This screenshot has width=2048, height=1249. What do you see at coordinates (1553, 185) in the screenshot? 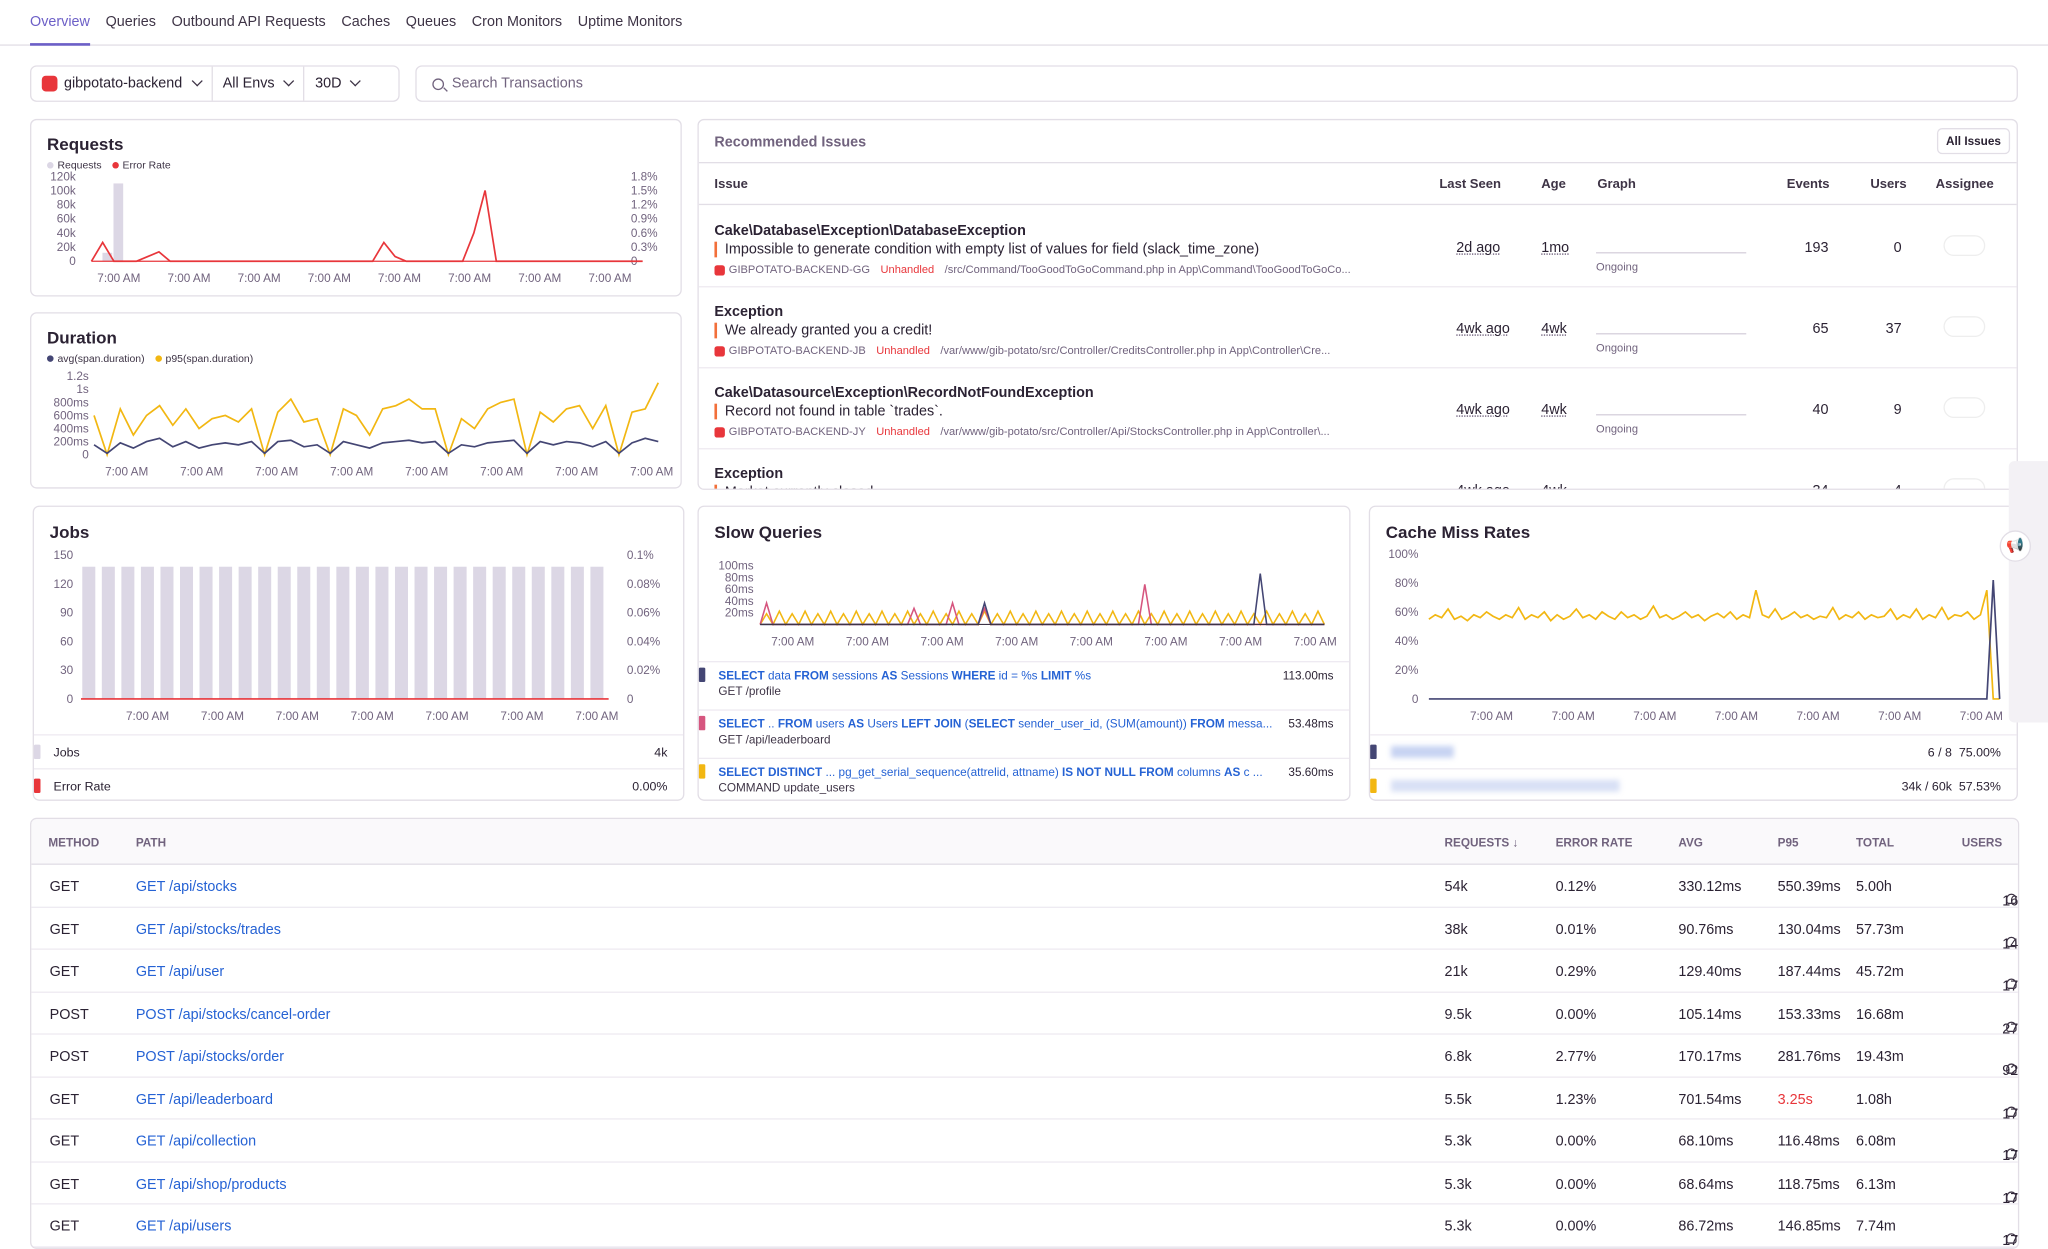
I see `col-age: Age` at bounding box center [1553, 185].